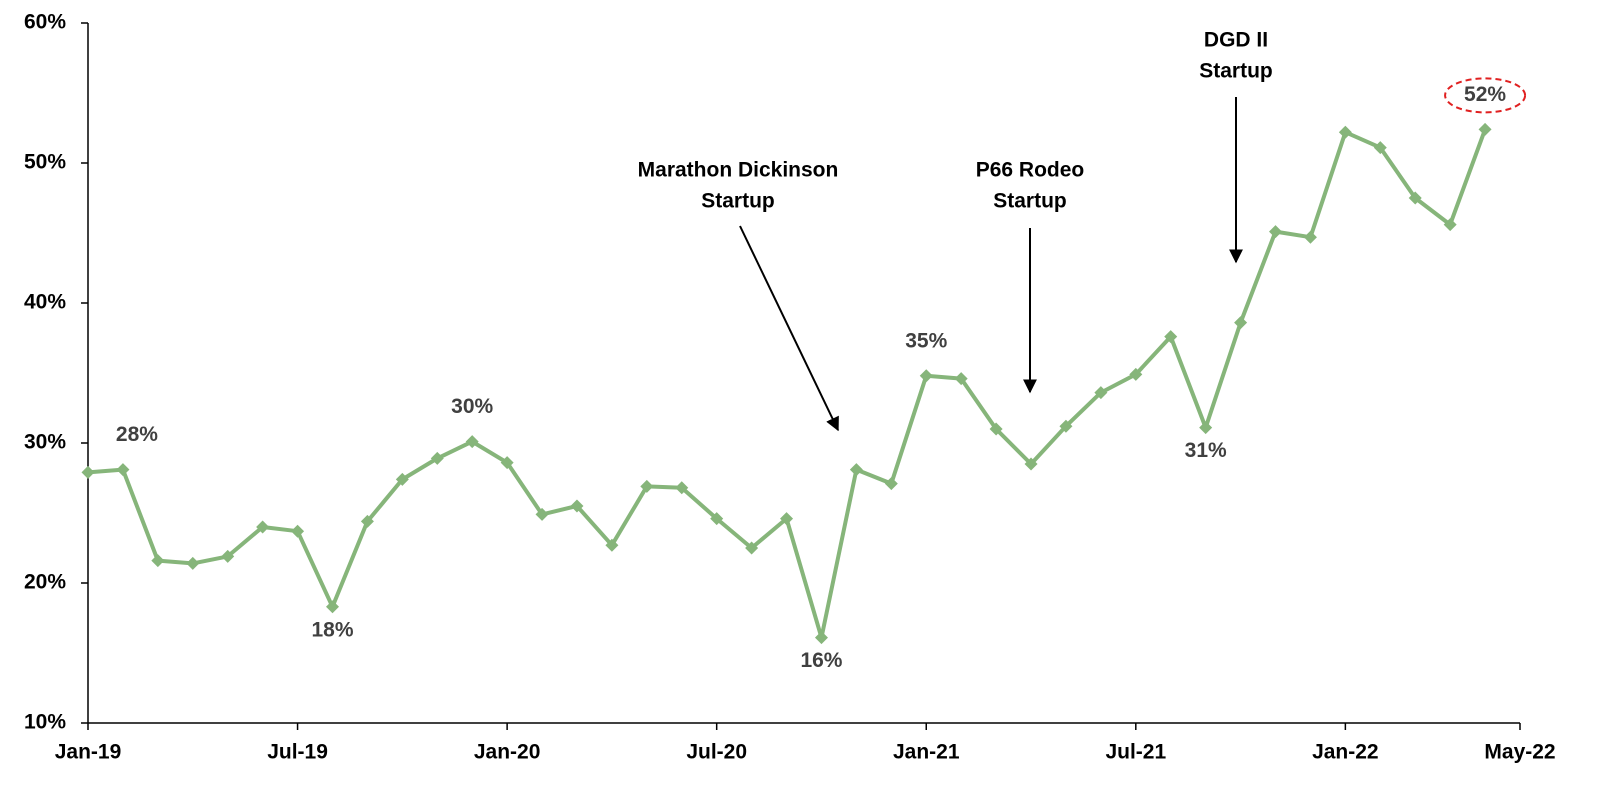 This screenshot has width=1599, height=786. What do you see at coordinates (1030, 170) in the screenshot?
I see `annotation-text: P66 Rodeo` at bounding box center [1030, 170].